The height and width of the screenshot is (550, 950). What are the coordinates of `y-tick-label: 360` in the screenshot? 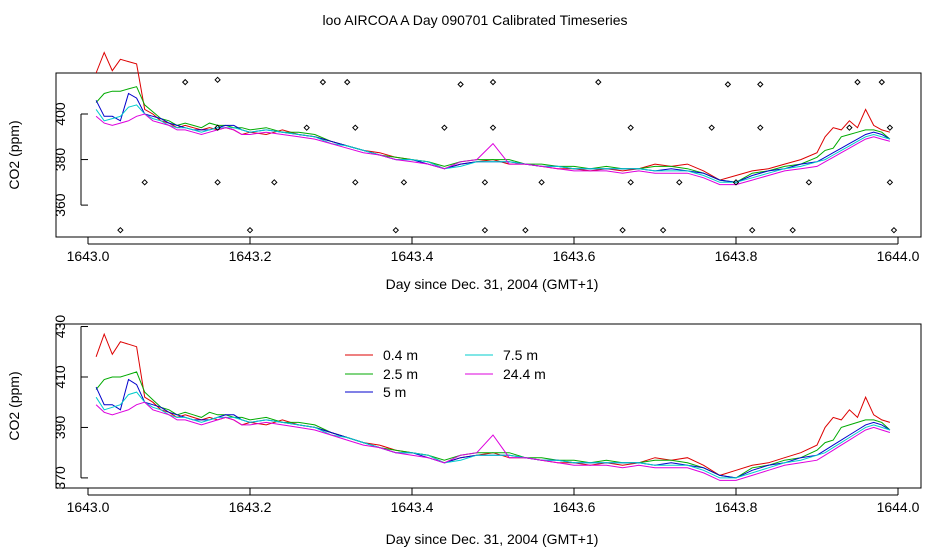 It's located at (60, 205).